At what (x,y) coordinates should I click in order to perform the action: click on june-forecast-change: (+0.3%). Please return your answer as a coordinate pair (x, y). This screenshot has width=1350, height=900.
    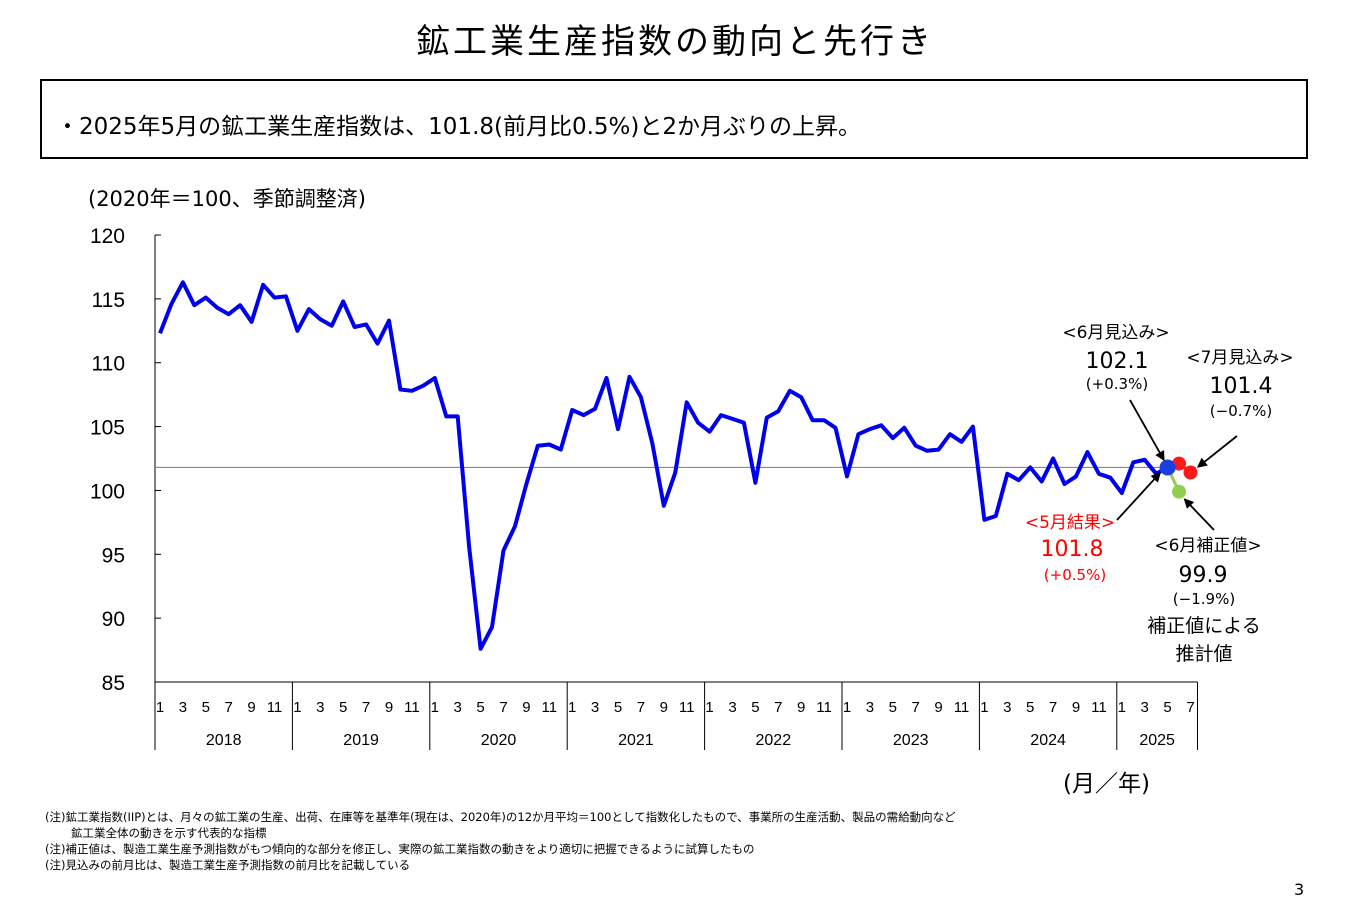
    Looking at the image, I should click on (1117, 384).